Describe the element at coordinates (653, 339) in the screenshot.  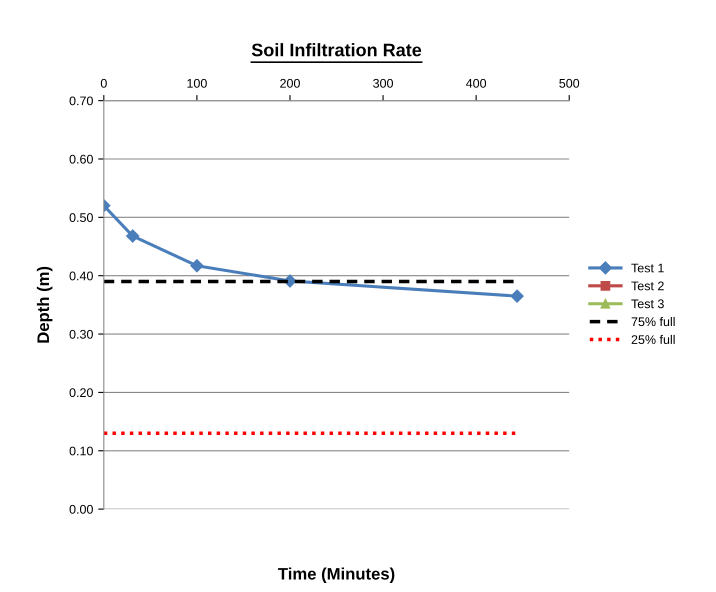
I see `legend-label: 25% full` at that location.